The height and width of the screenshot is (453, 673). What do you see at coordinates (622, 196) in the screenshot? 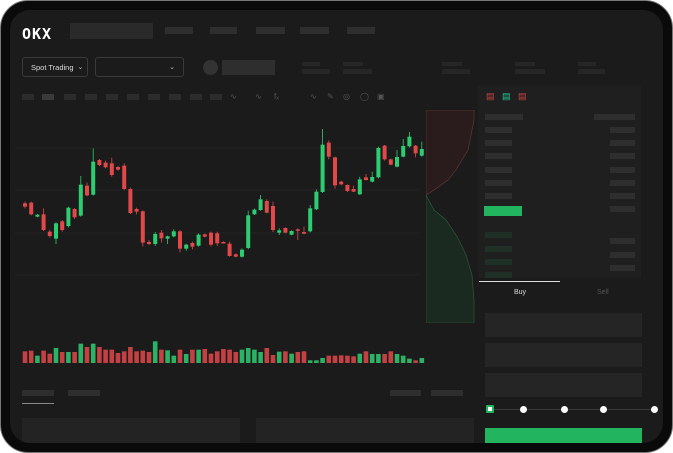
I see `ask-amount` at bounding box center [622, 196].